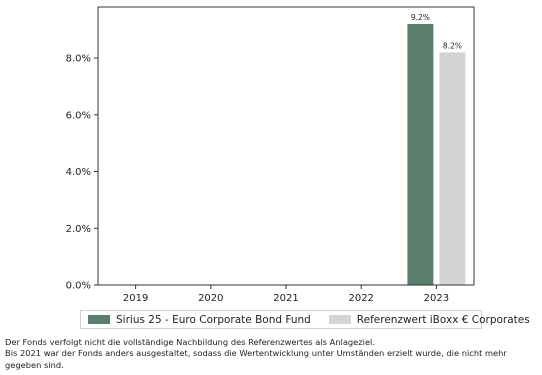 The width and height of the screenshot is (542, 375). Describe the element at coordinates (78, 115) in the screenshot. I see `y-tick-label: 6.0%` at that location.